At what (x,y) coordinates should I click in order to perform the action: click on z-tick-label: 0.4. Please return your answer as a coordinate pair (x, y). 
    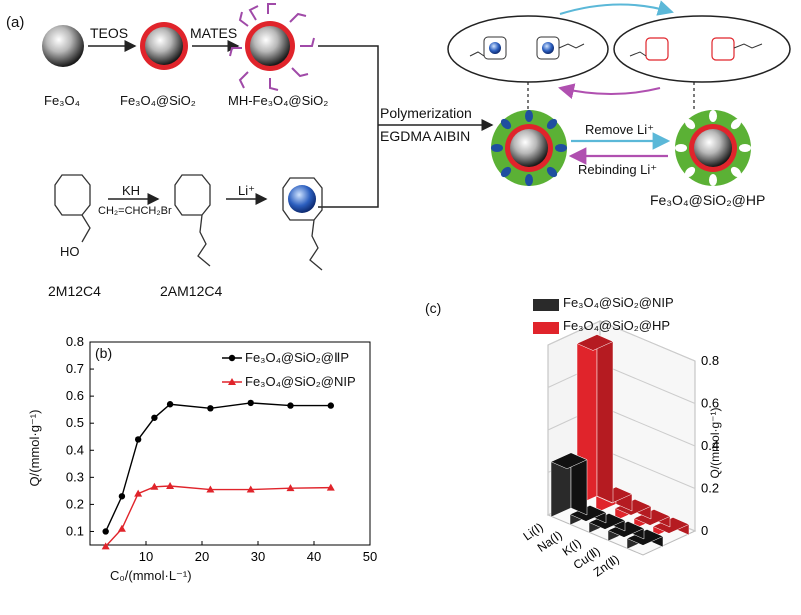
    Looking at the image, I should click on (710, 445).